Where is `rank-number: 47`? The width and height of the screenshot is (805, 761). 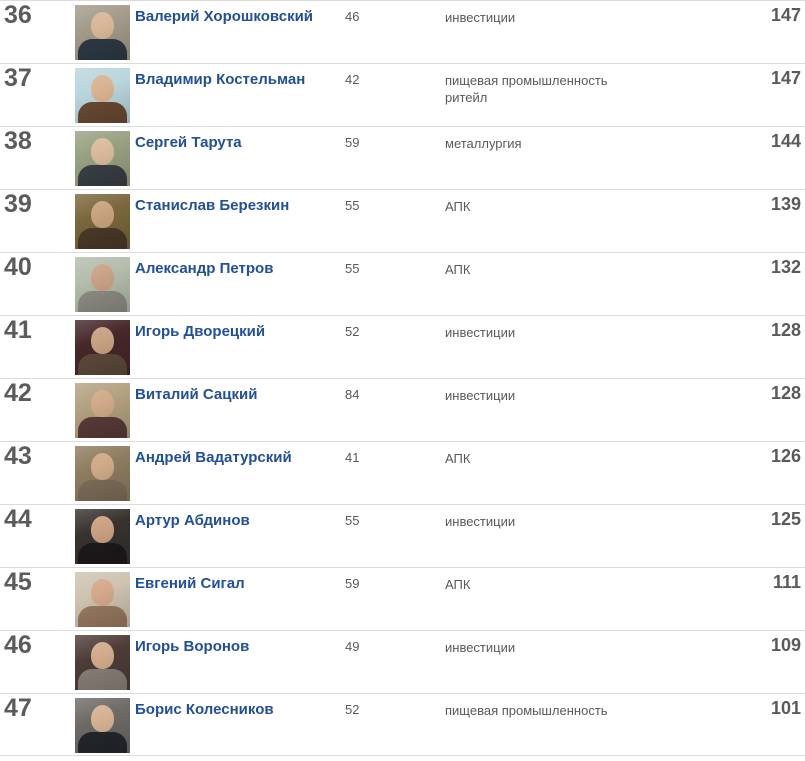 rank-number: 47 is located at coordinates (18, 708).